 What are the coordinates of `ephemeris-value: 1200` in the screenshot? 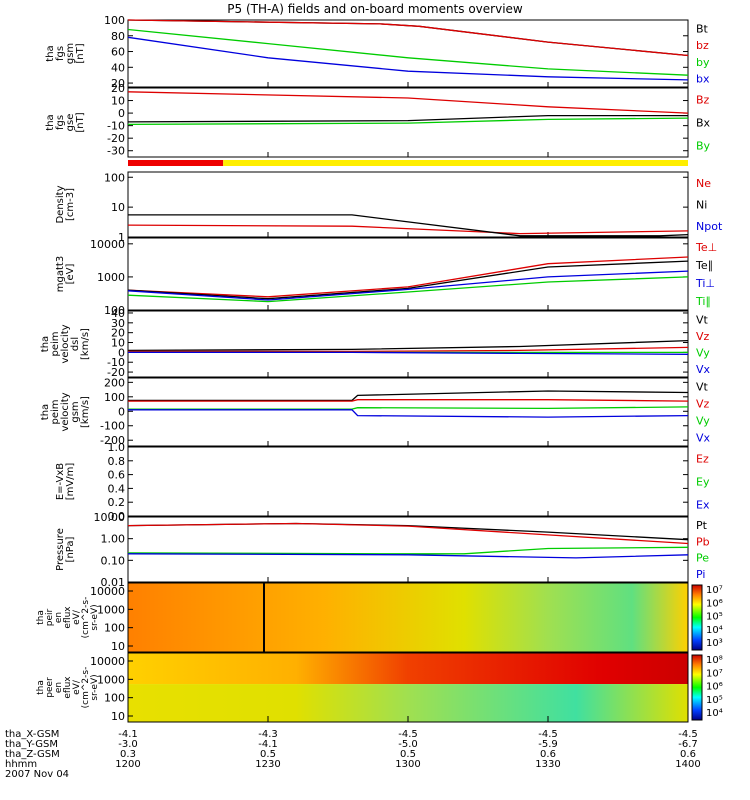 It's located at (127, 764).